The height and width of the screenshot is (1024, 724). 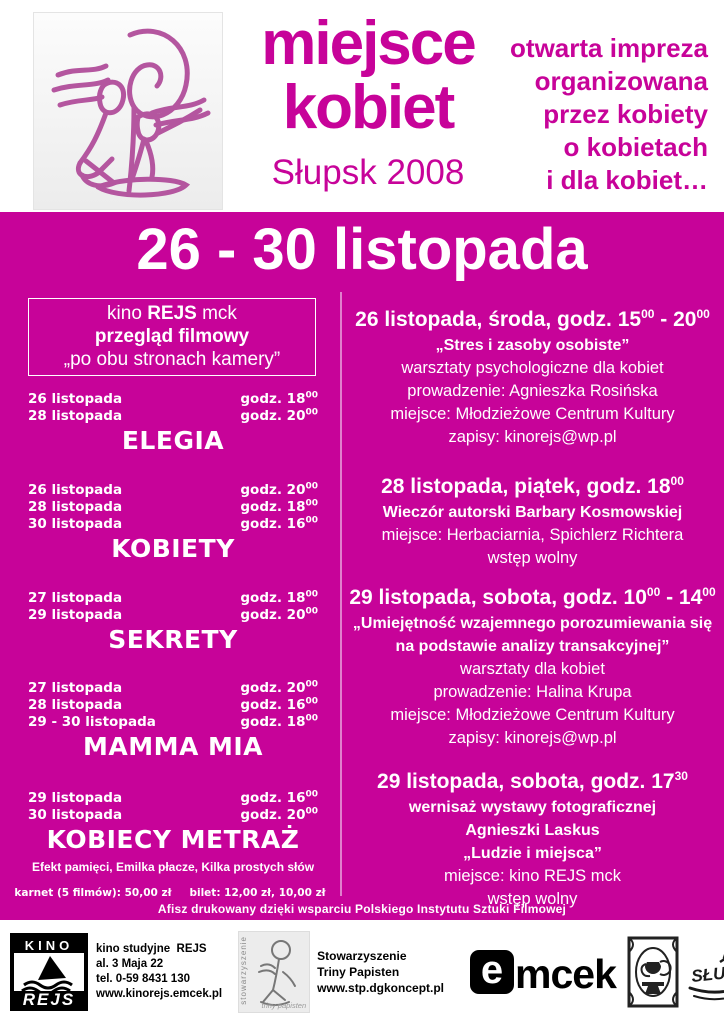 I want to click on triny-papisten-logo: stowarzyszenie triny papisten, so click(x=274, y=972).